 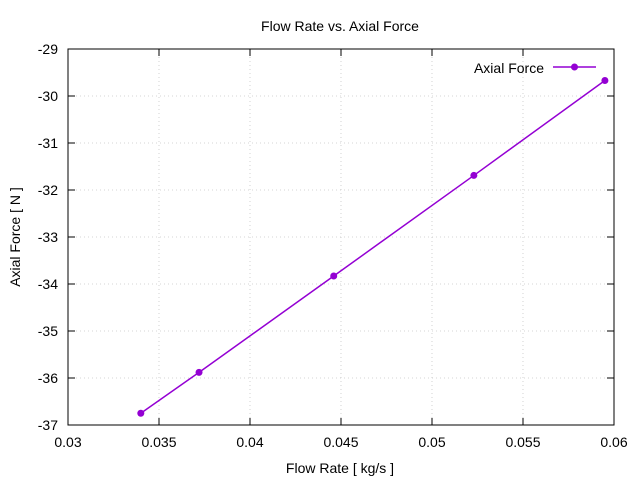 I want to click on y-tick-label: -35, so click(x=48, y=331).